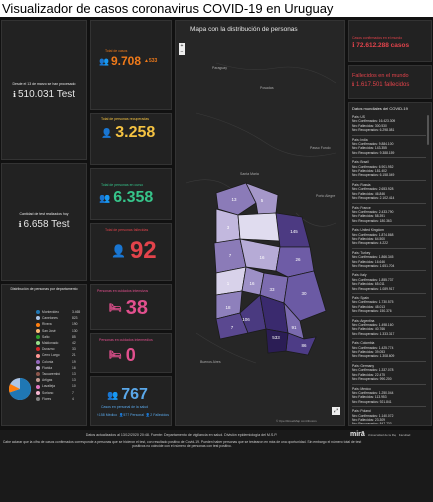 The width and height of the screenshot is (433, 502). What do you see at coordinates (363, 343) in the screenshot?
I see `country-pais: País: Colombia` at bounding box center [363, 343].